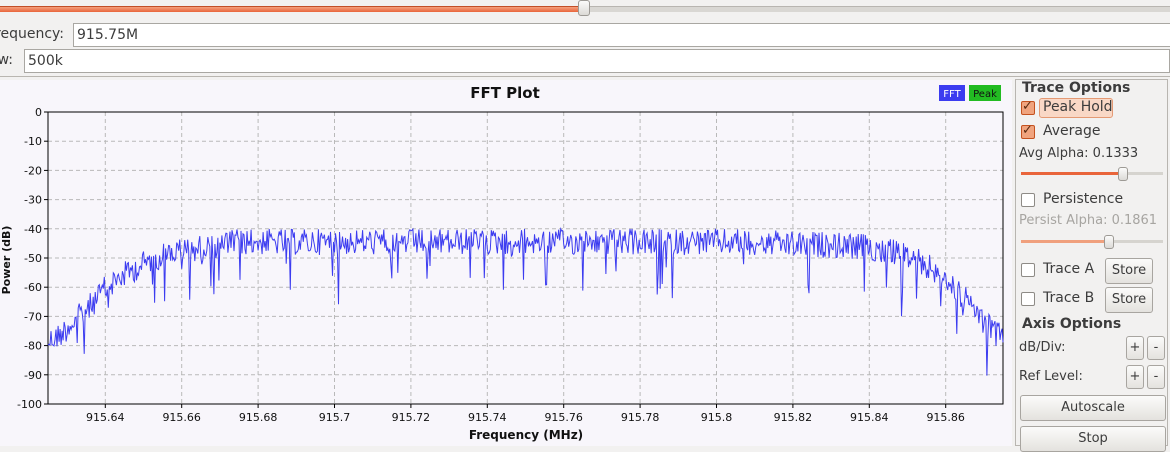 This screenshot has height=452, width=1170. Describe the element at coordinates (32, 34) in the screenshot. I see `frequency-label: Frequency:` at that location.